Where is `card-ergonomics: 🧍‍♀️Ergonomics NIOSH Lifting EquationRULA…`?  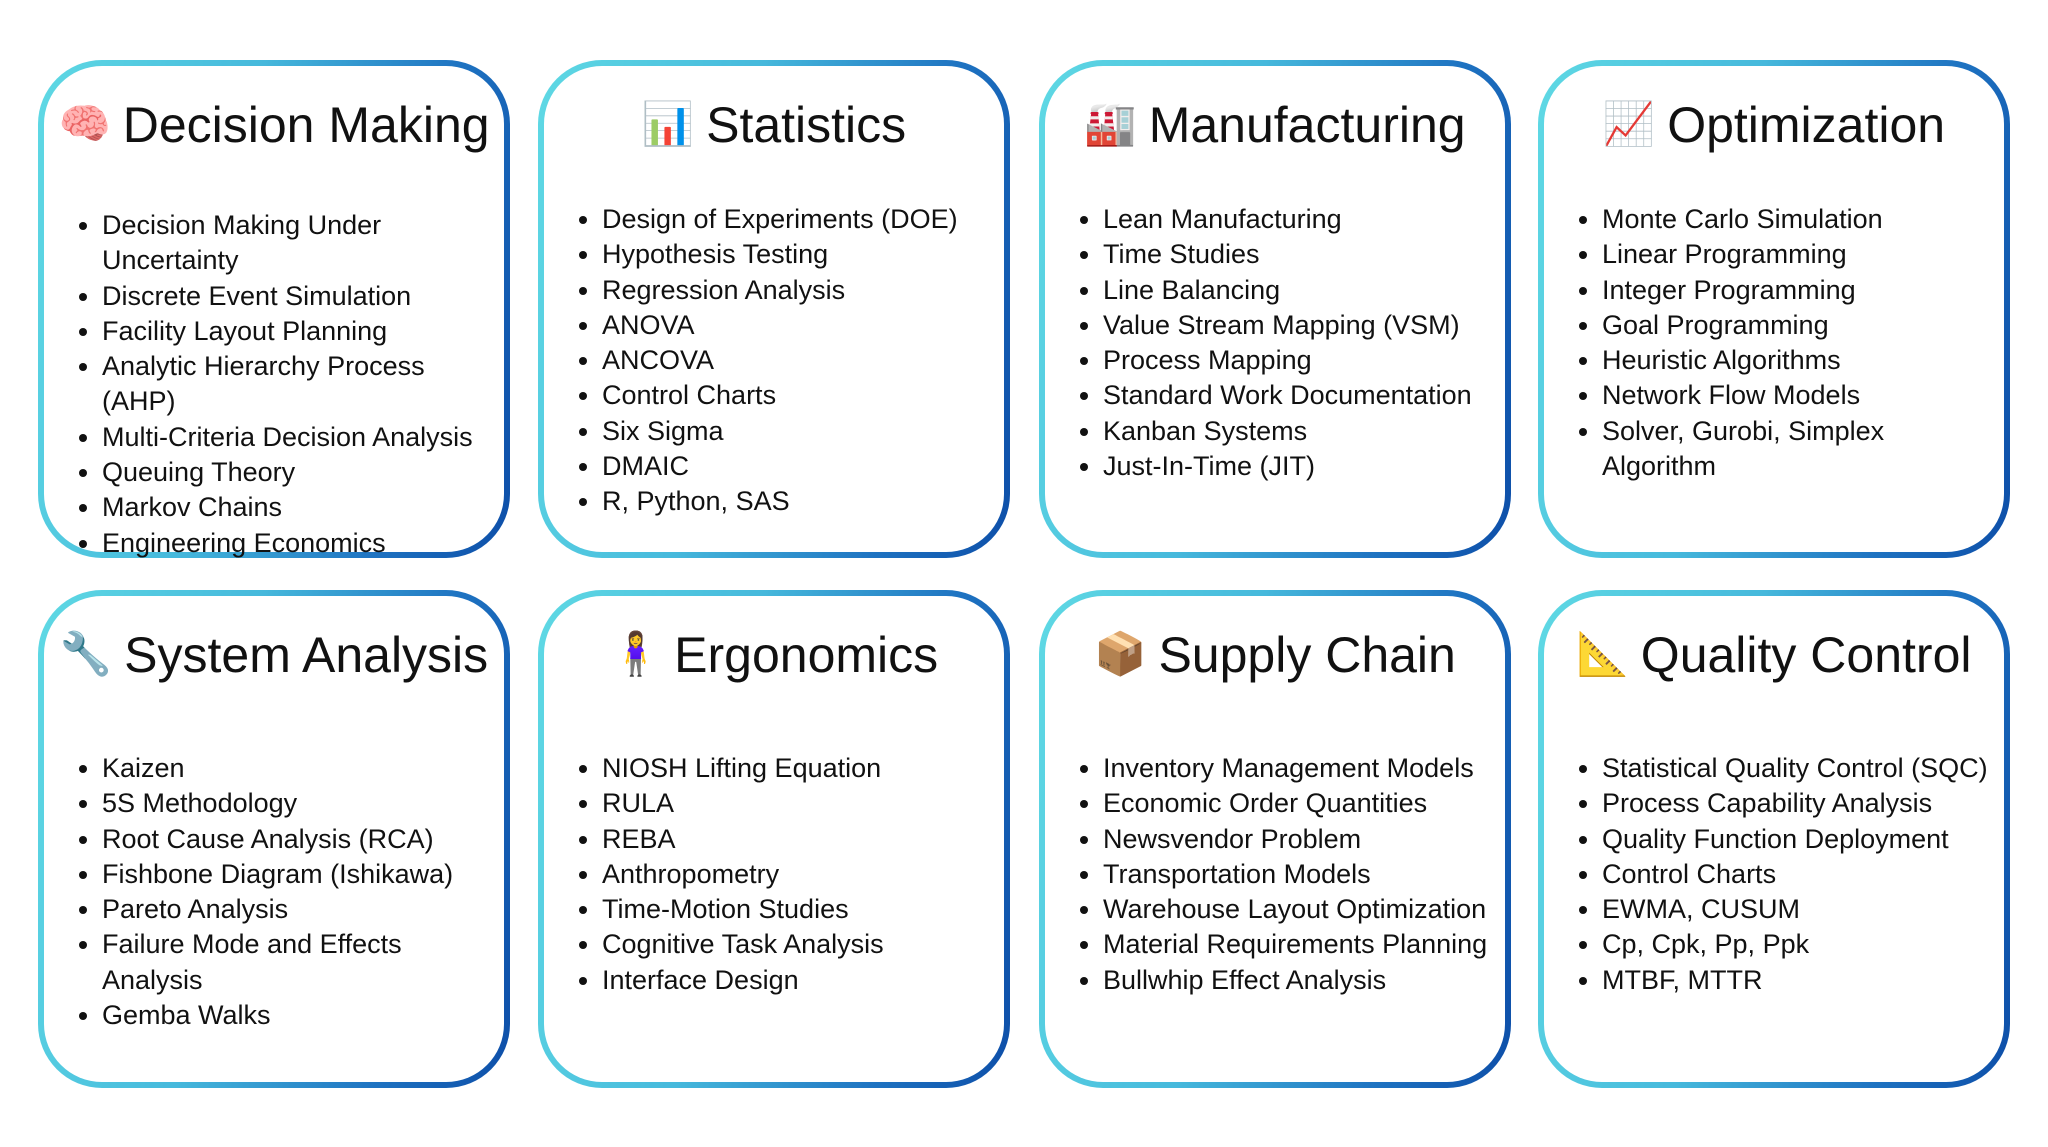
card-ergonomics: 🧍‍♀️Ergonomics NIOSH Lifting EquationRULA… is located at coordinates (774, 839).